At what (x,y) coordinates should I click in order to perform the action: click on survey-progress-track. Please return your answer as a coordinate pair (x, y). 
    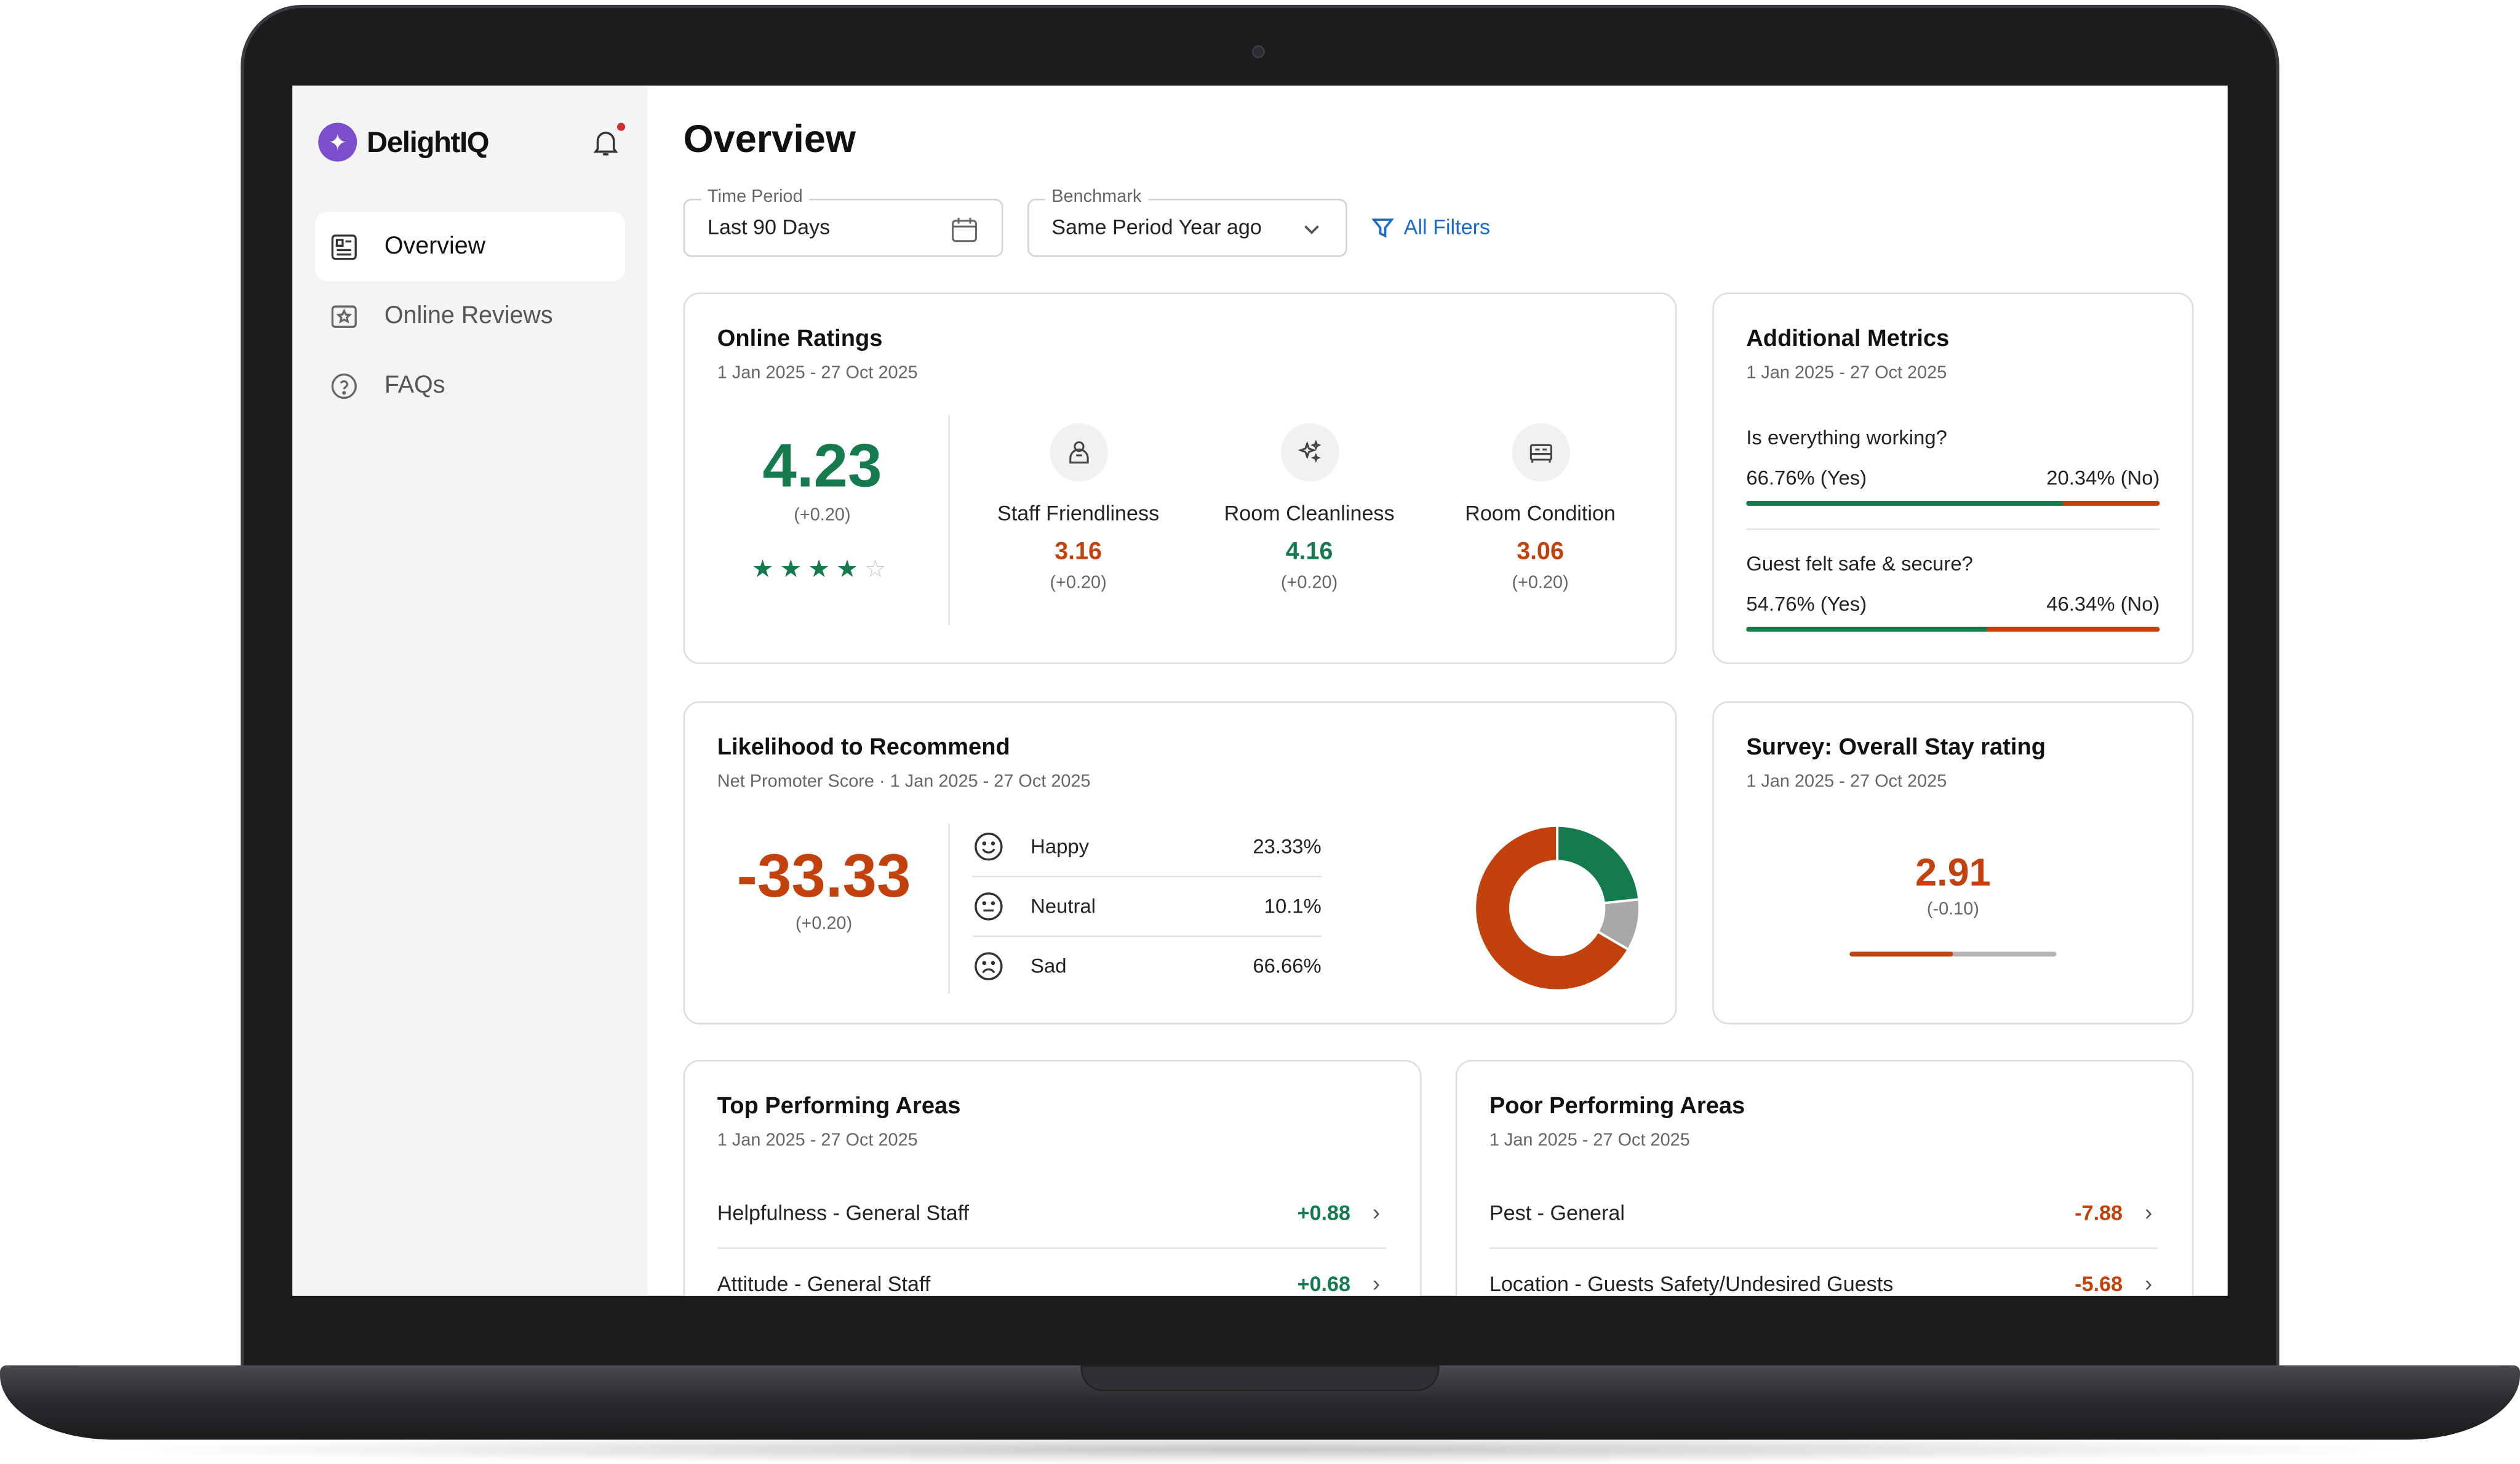
    Looking at the image, I should click on (1953, 954).